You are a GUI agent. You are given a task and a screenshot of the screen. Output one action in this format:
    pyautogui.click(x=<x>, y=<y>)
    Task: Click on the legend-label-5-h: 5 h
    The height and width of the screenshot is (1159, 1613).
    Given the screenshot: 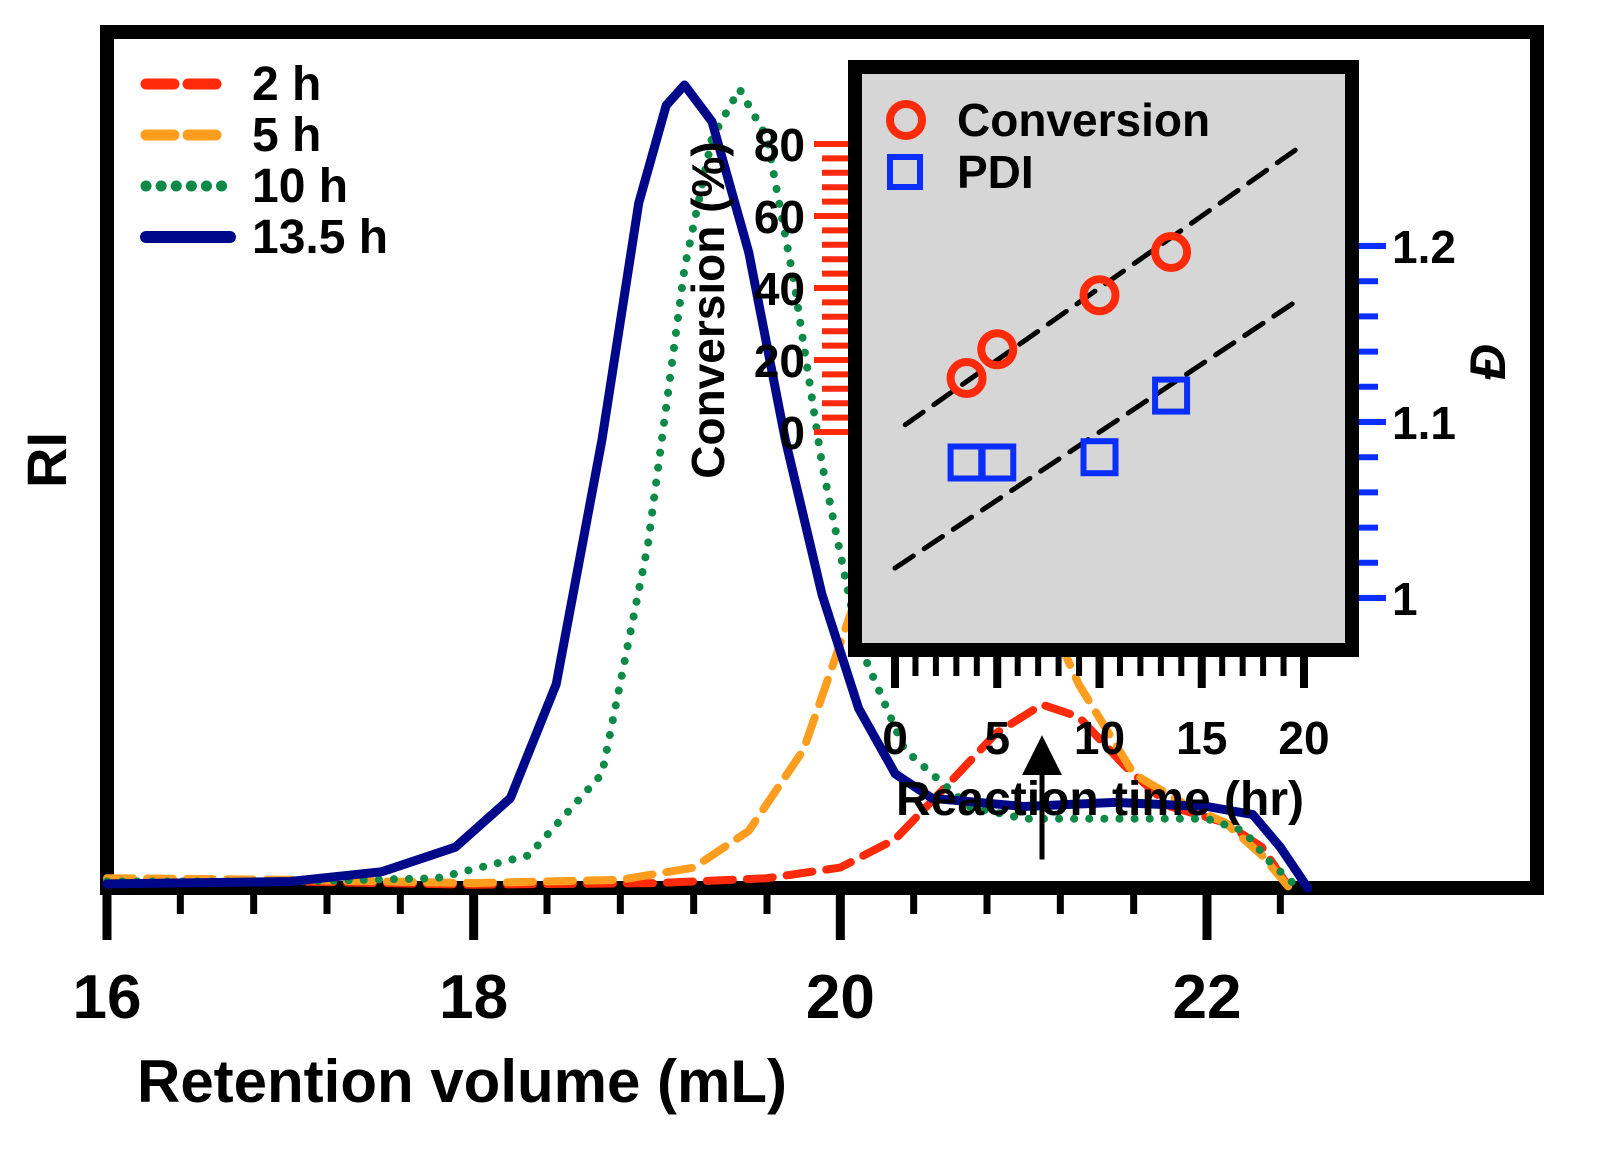 What is the action you would take?
    pyautogui.click(x=286, y=135)
    